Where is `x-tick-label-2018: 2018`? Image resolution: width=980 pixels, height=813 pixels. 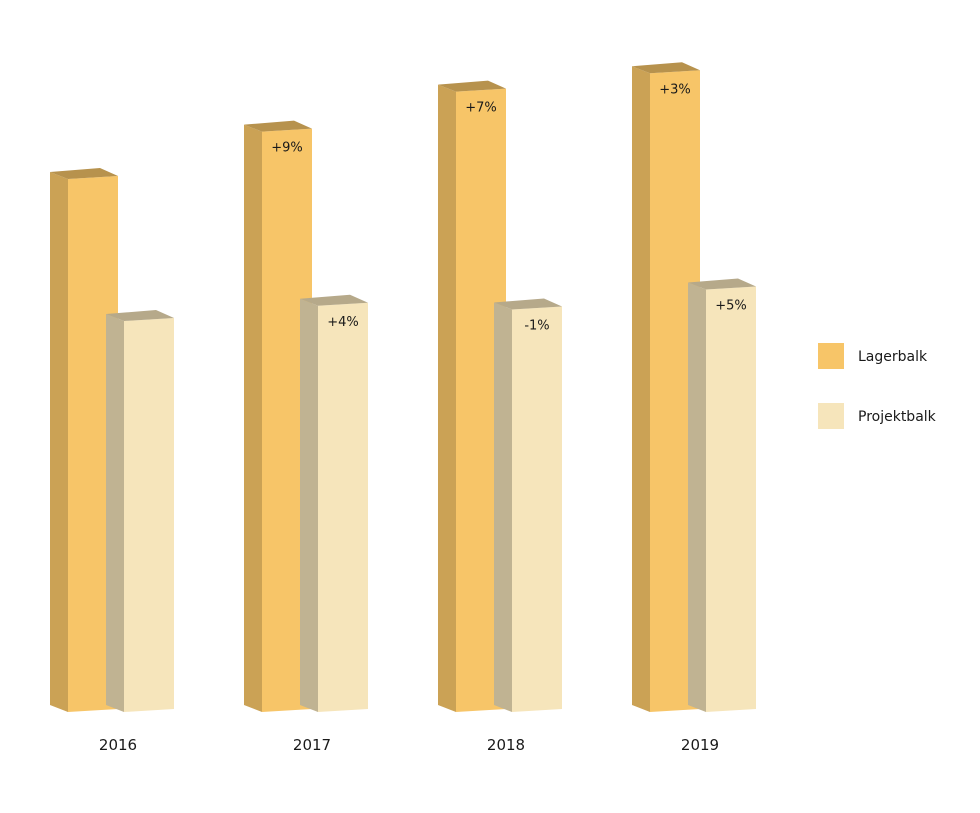
x-tick-label-2018: 2018 is located at coordinates (506, 745).